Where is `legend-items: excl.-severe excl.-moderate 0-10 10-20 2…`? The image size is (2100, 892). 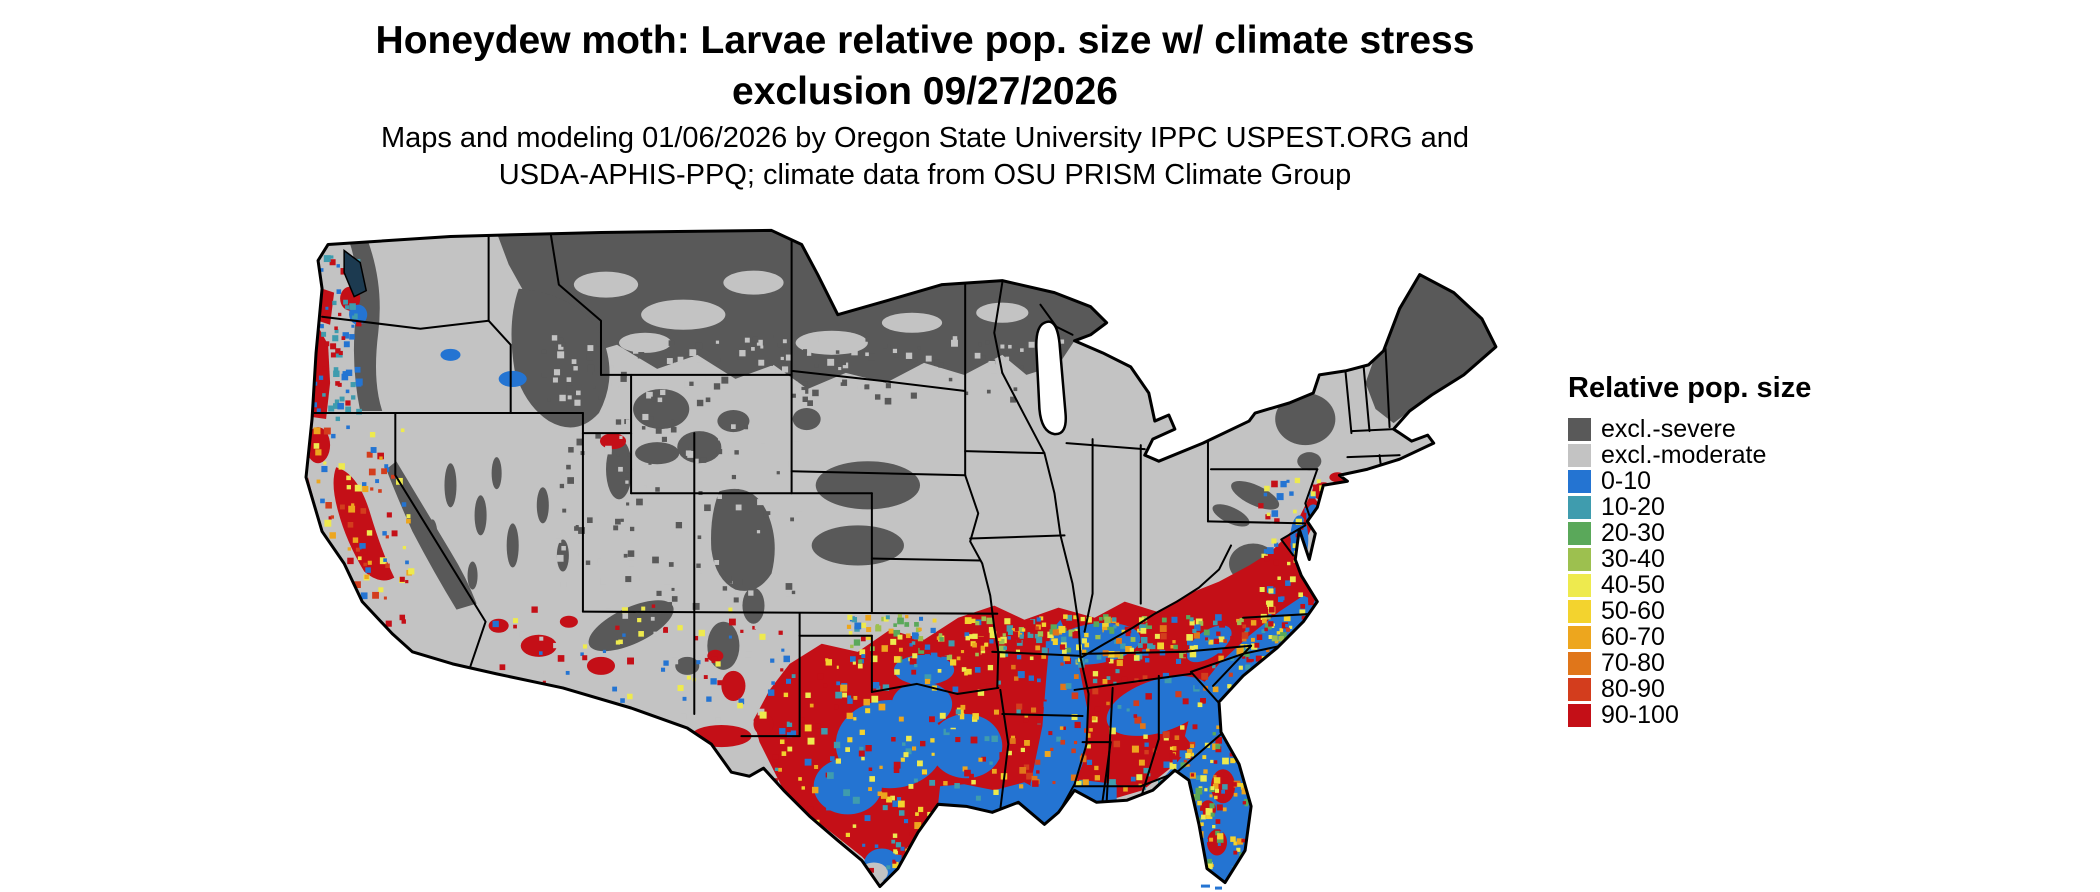
legend-items: excl.-severe excl.-moderate 0-10 10-20 2… is located at coordinates (1689, 572).